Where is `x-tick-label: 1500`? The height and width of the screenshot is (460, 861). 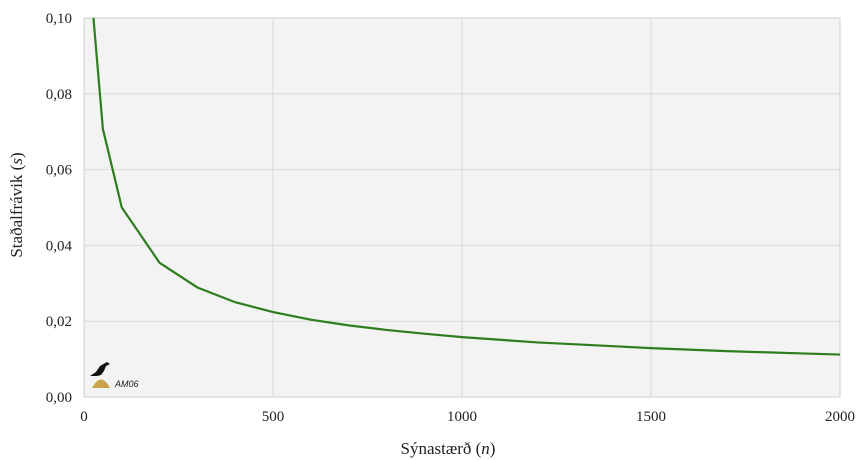 x-tick-label: 1500 is located at coordinates (651, 417).